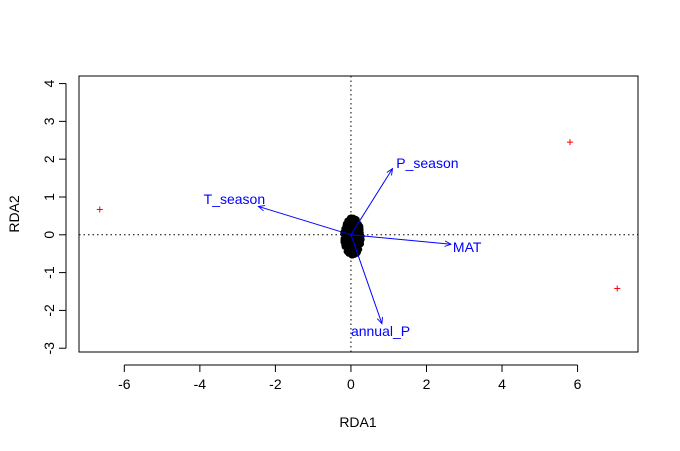 The width and height of the screenshot is (680, 451). Describe the element at coordinates (49, 235) in the screenshot. I see `y-tick-label: 0` at that location.